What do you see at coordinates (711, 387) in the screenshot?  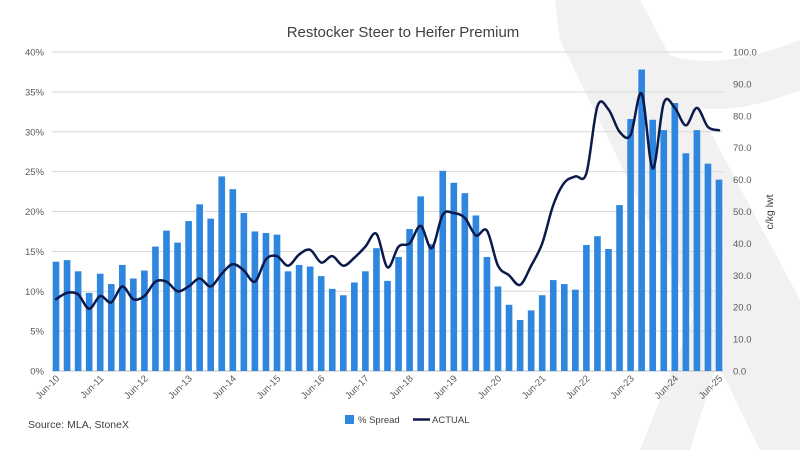 I see `x-tick-label: Jun-25` at bounding box center [711, 387].